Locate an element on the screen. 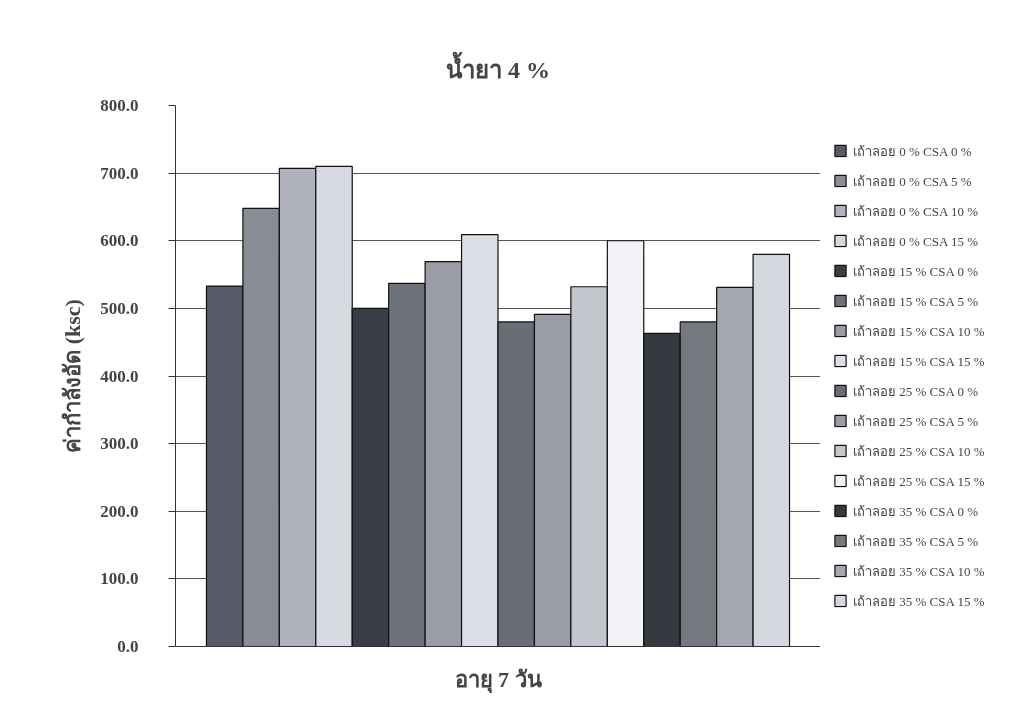 This screenshot has width=1022, height=709. legend-label: เถ้าลอย 15 % CSA 0 % is located at coordinates (915, 271).